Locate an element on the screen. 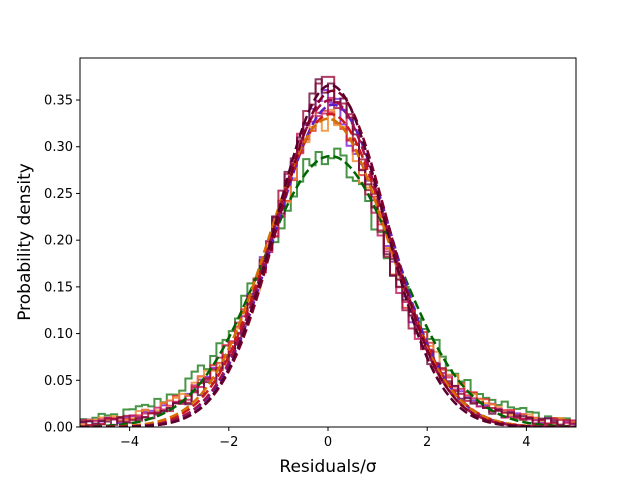 Image resolution: width=640 pixels, height=480 pixels. y-axis: 0.00 0.05 0.10 0.15 0.20 0.25 0.30 0.35 is located at coordinates (62, 265).